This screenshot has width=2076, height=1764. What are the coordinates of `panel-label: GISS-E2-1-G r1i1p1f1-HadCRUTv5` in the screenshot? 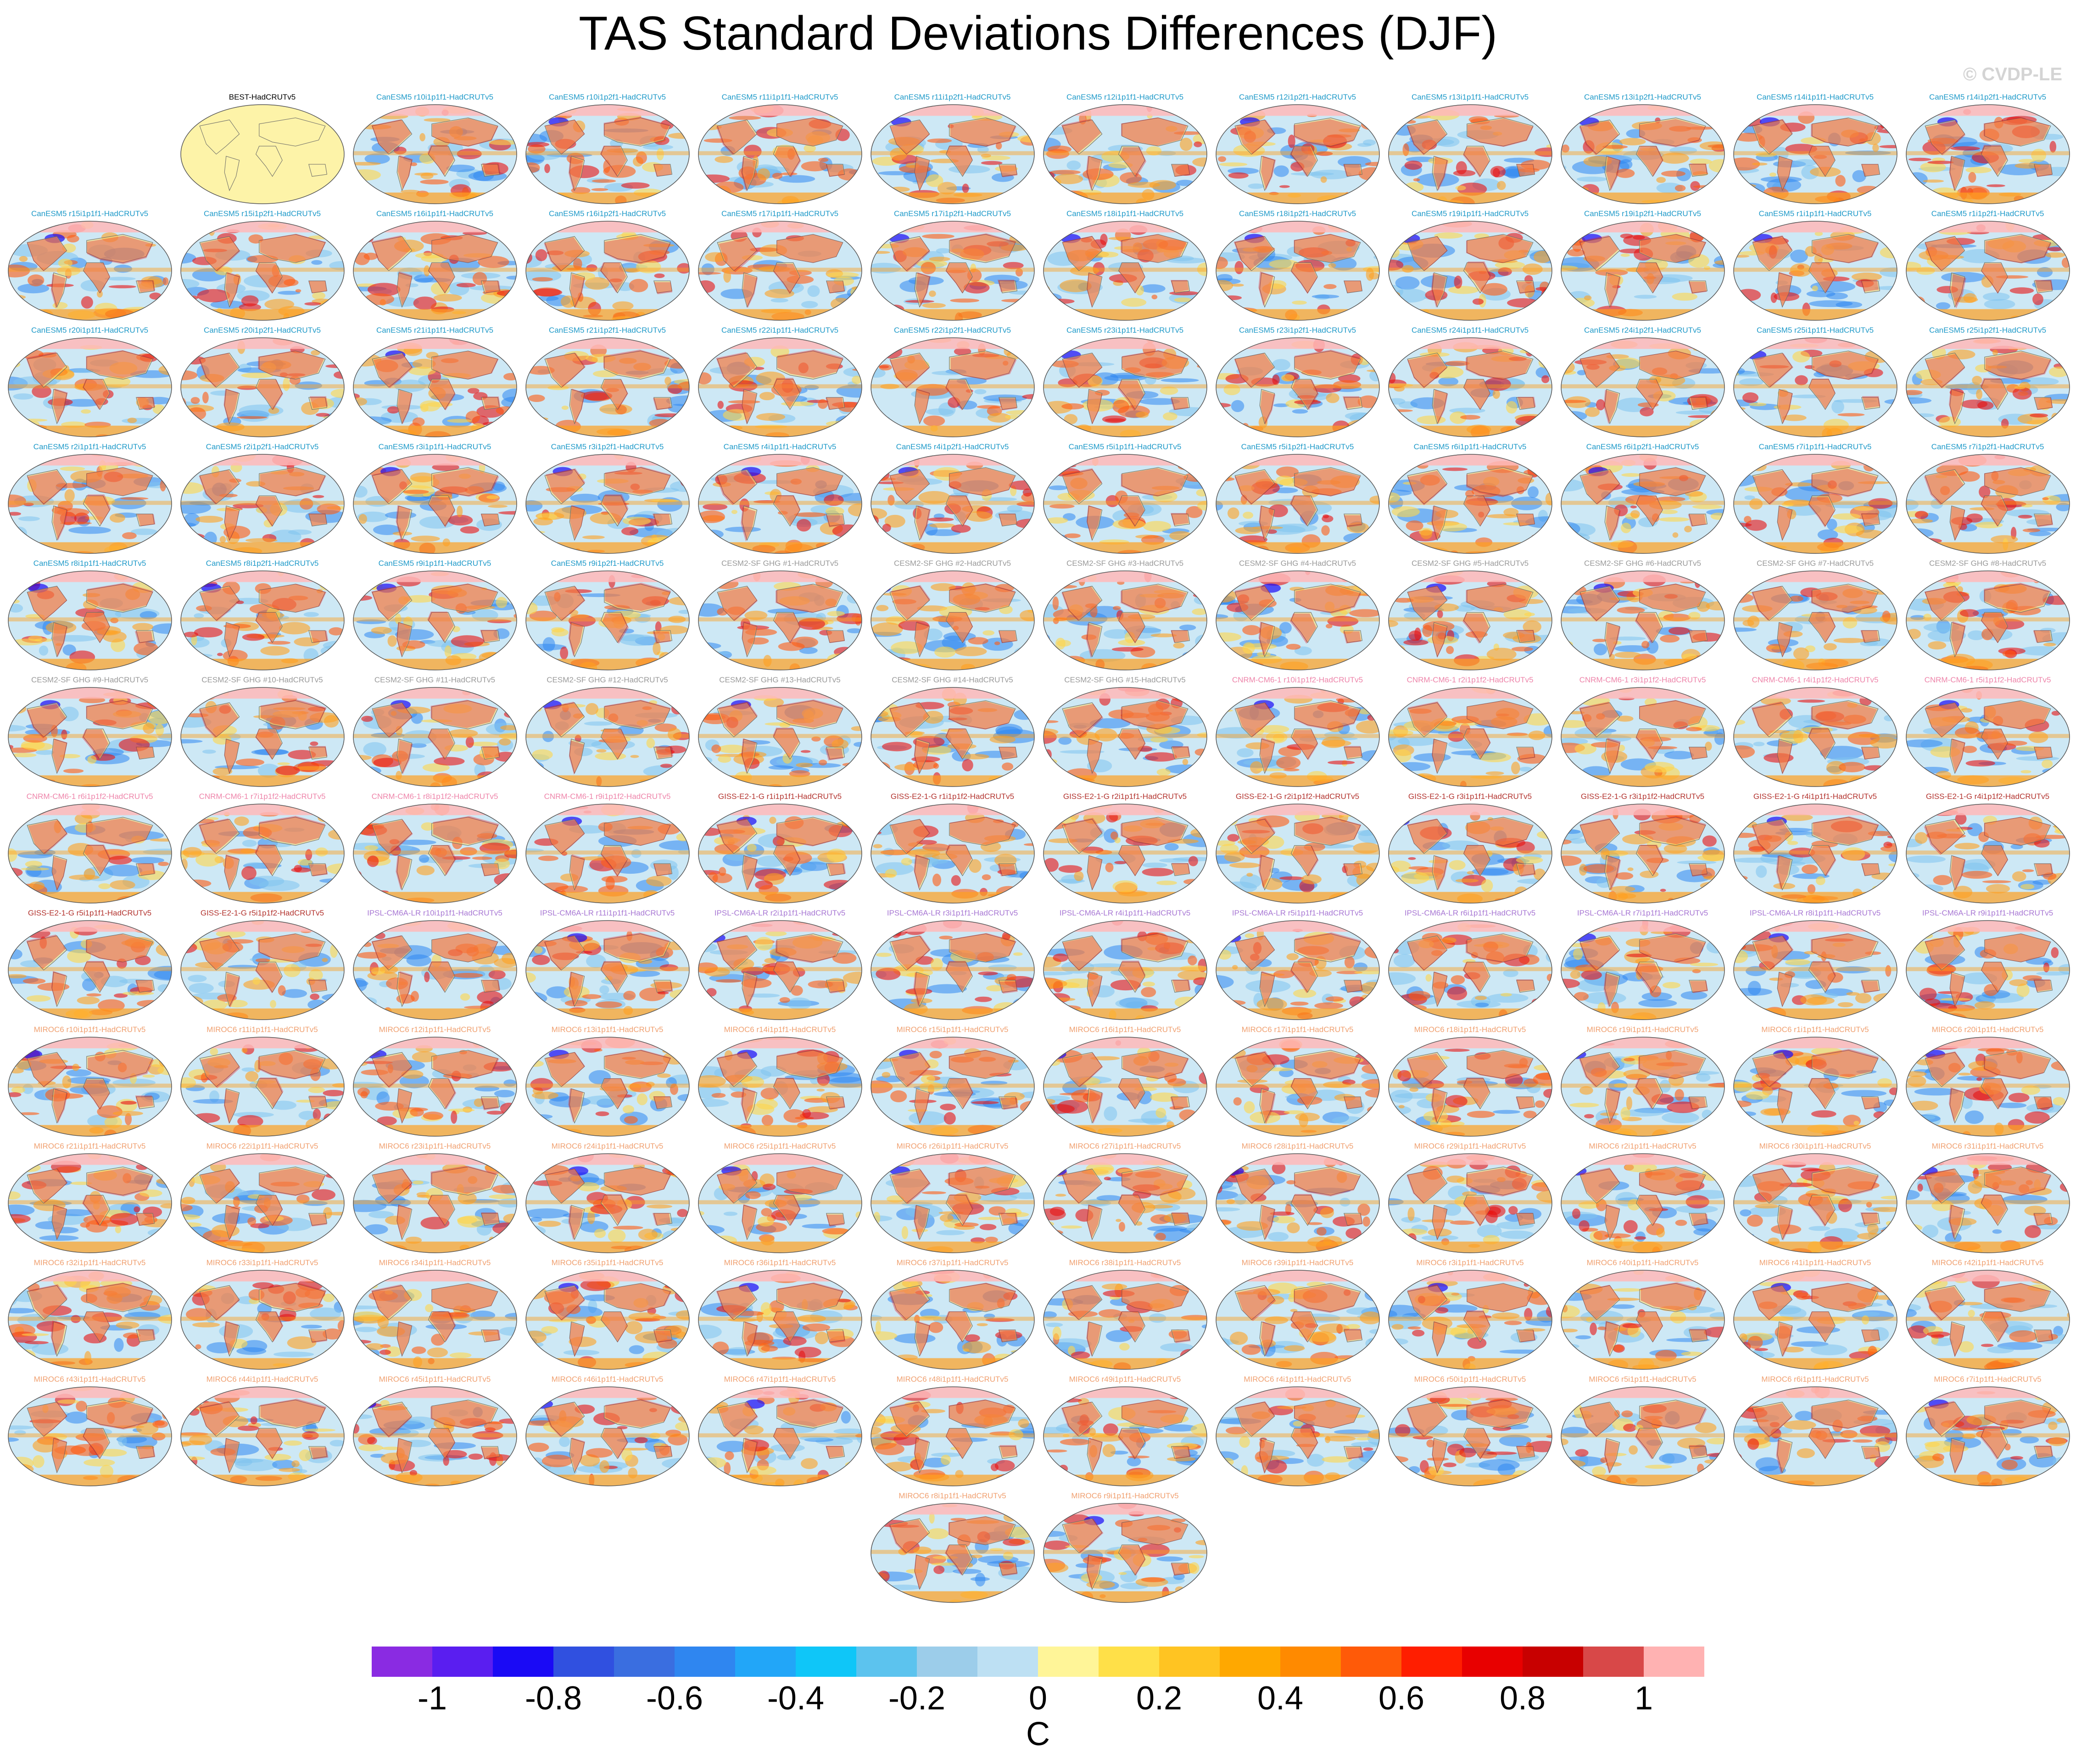 It's located at (780, 796).